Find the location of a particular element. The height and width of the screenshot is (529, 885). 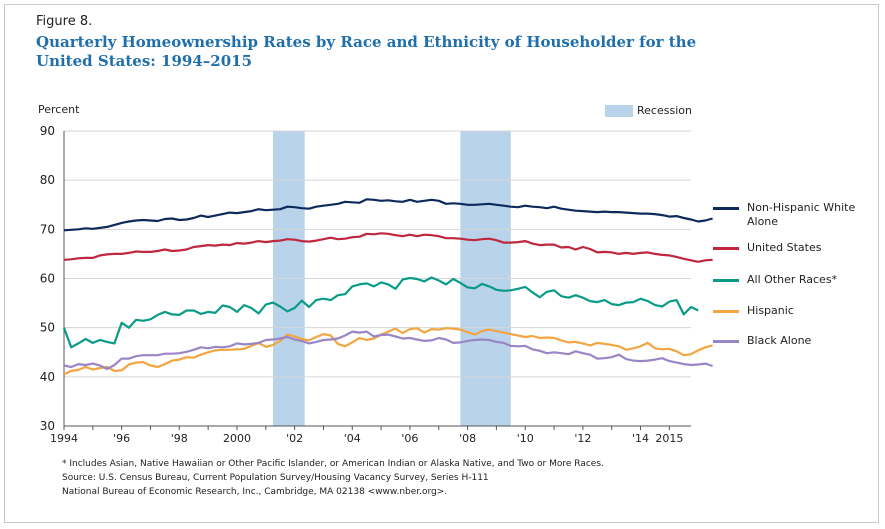

x-tick-label-1996: '96 is located at coordinates (121, 438).